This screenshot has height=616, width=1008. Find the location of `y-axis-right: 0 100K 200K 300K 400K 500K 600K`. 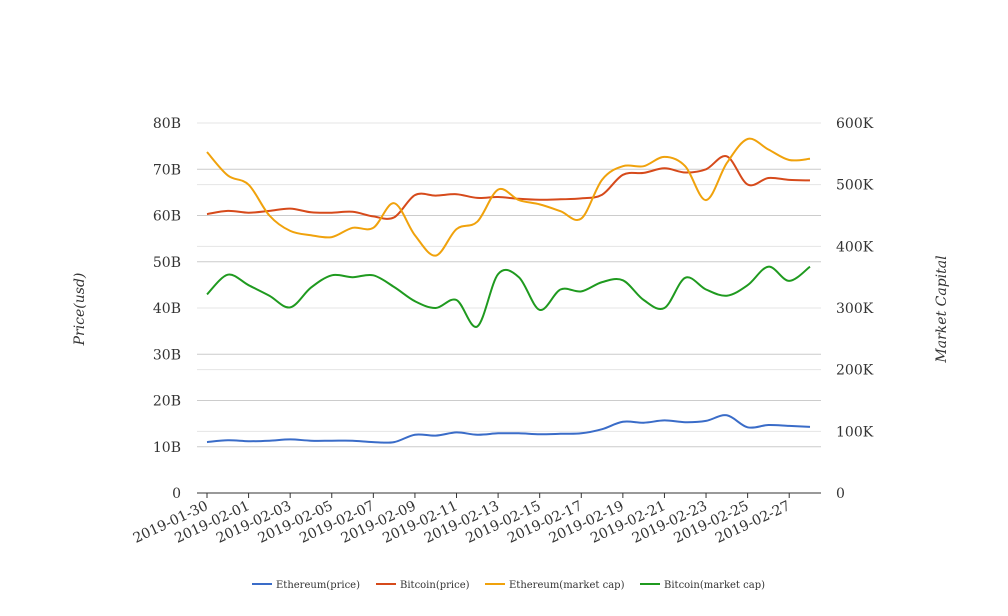

y-axis-right: 0 100K 200K 300K 400K 500K 600K is located at coordinates (855, 309).